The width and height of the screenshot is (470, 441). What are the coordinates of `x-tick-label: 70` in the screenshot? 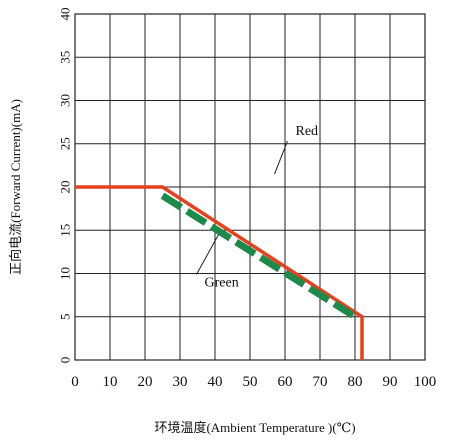 It's located at (320, 382).